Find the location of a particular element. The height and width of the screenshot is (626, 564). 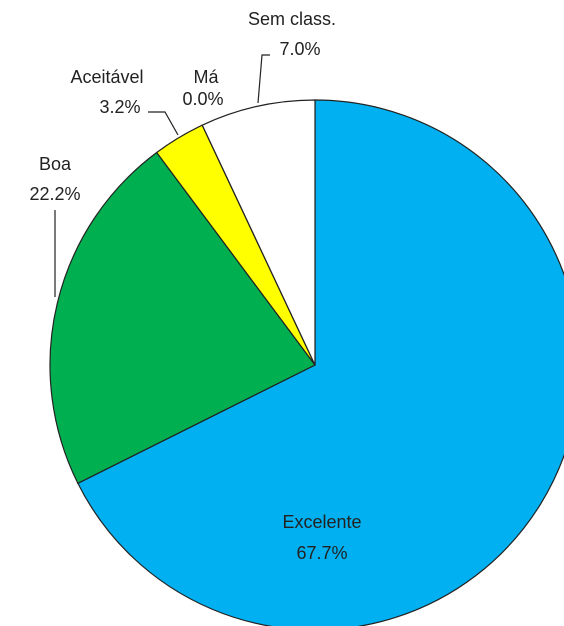

value-label: 3.2% is located at coordinates (119, 107).